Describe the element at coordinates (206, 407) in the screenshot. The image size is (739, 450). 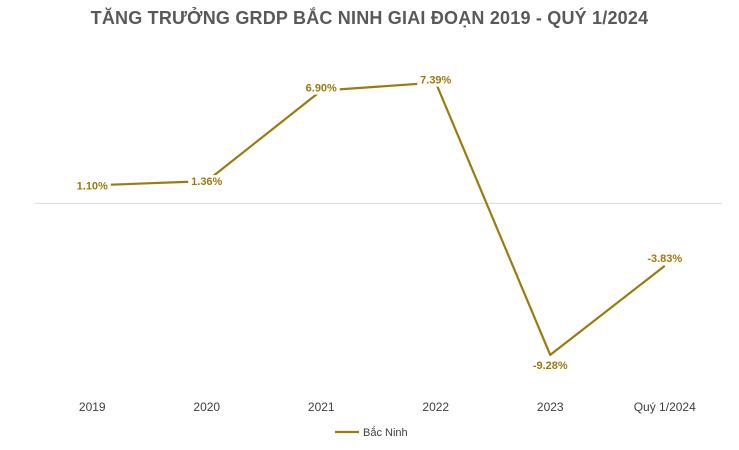
I see `x-tick-label: 2020` at that location.